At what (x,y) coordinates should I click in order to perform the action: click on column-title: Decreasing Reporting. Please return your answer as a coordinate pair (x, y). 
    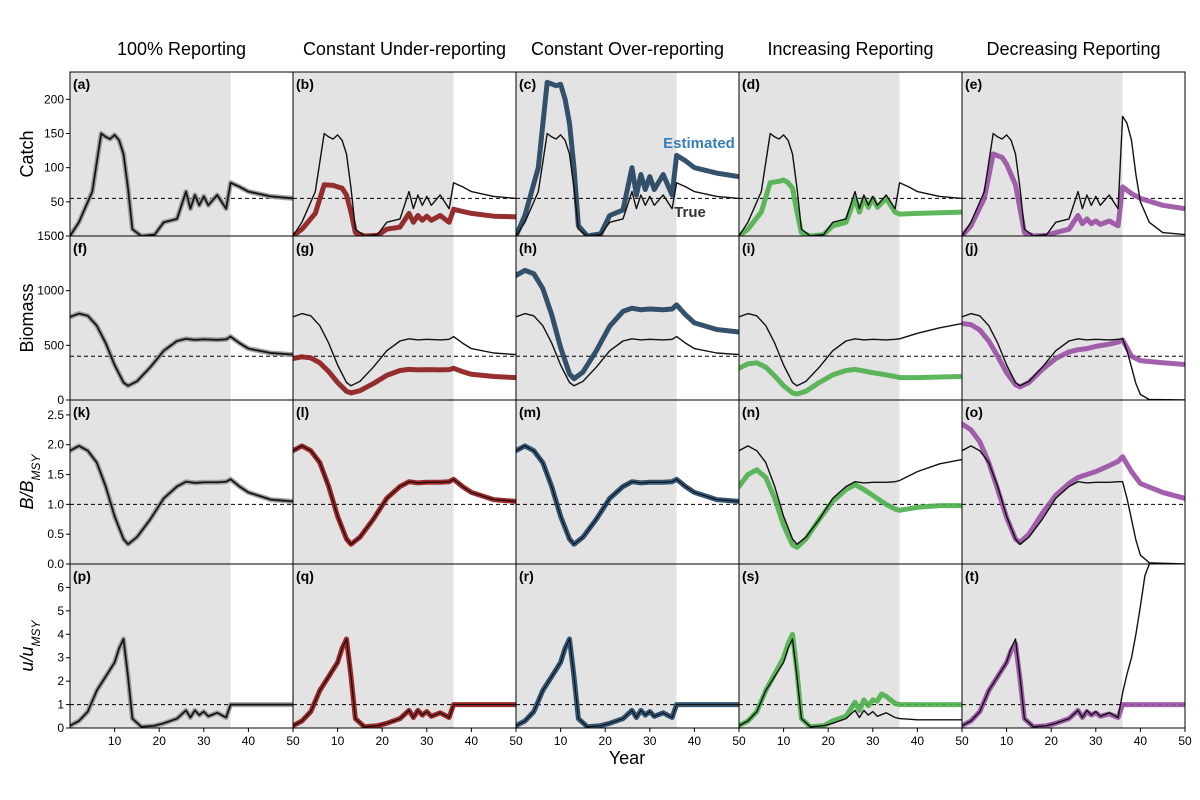
    Looking at the image, I should click on (1073, 49).